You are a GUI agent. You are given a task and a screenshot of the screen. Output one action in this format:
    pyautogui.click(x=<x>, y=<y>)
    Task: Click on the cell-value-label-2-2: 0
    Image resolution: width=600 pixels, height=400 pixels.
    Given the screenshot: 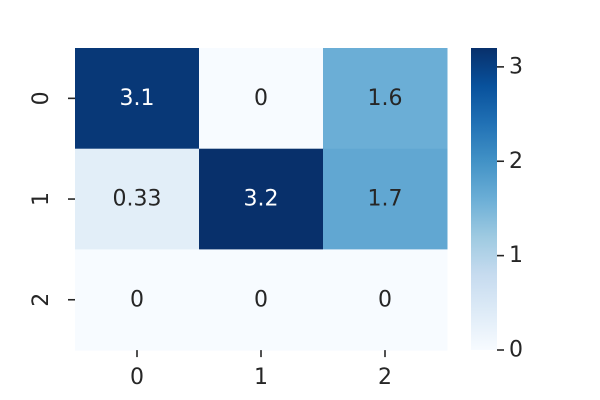 What is the action you would take?
    pyautogui.click(x=385, y=299)
    